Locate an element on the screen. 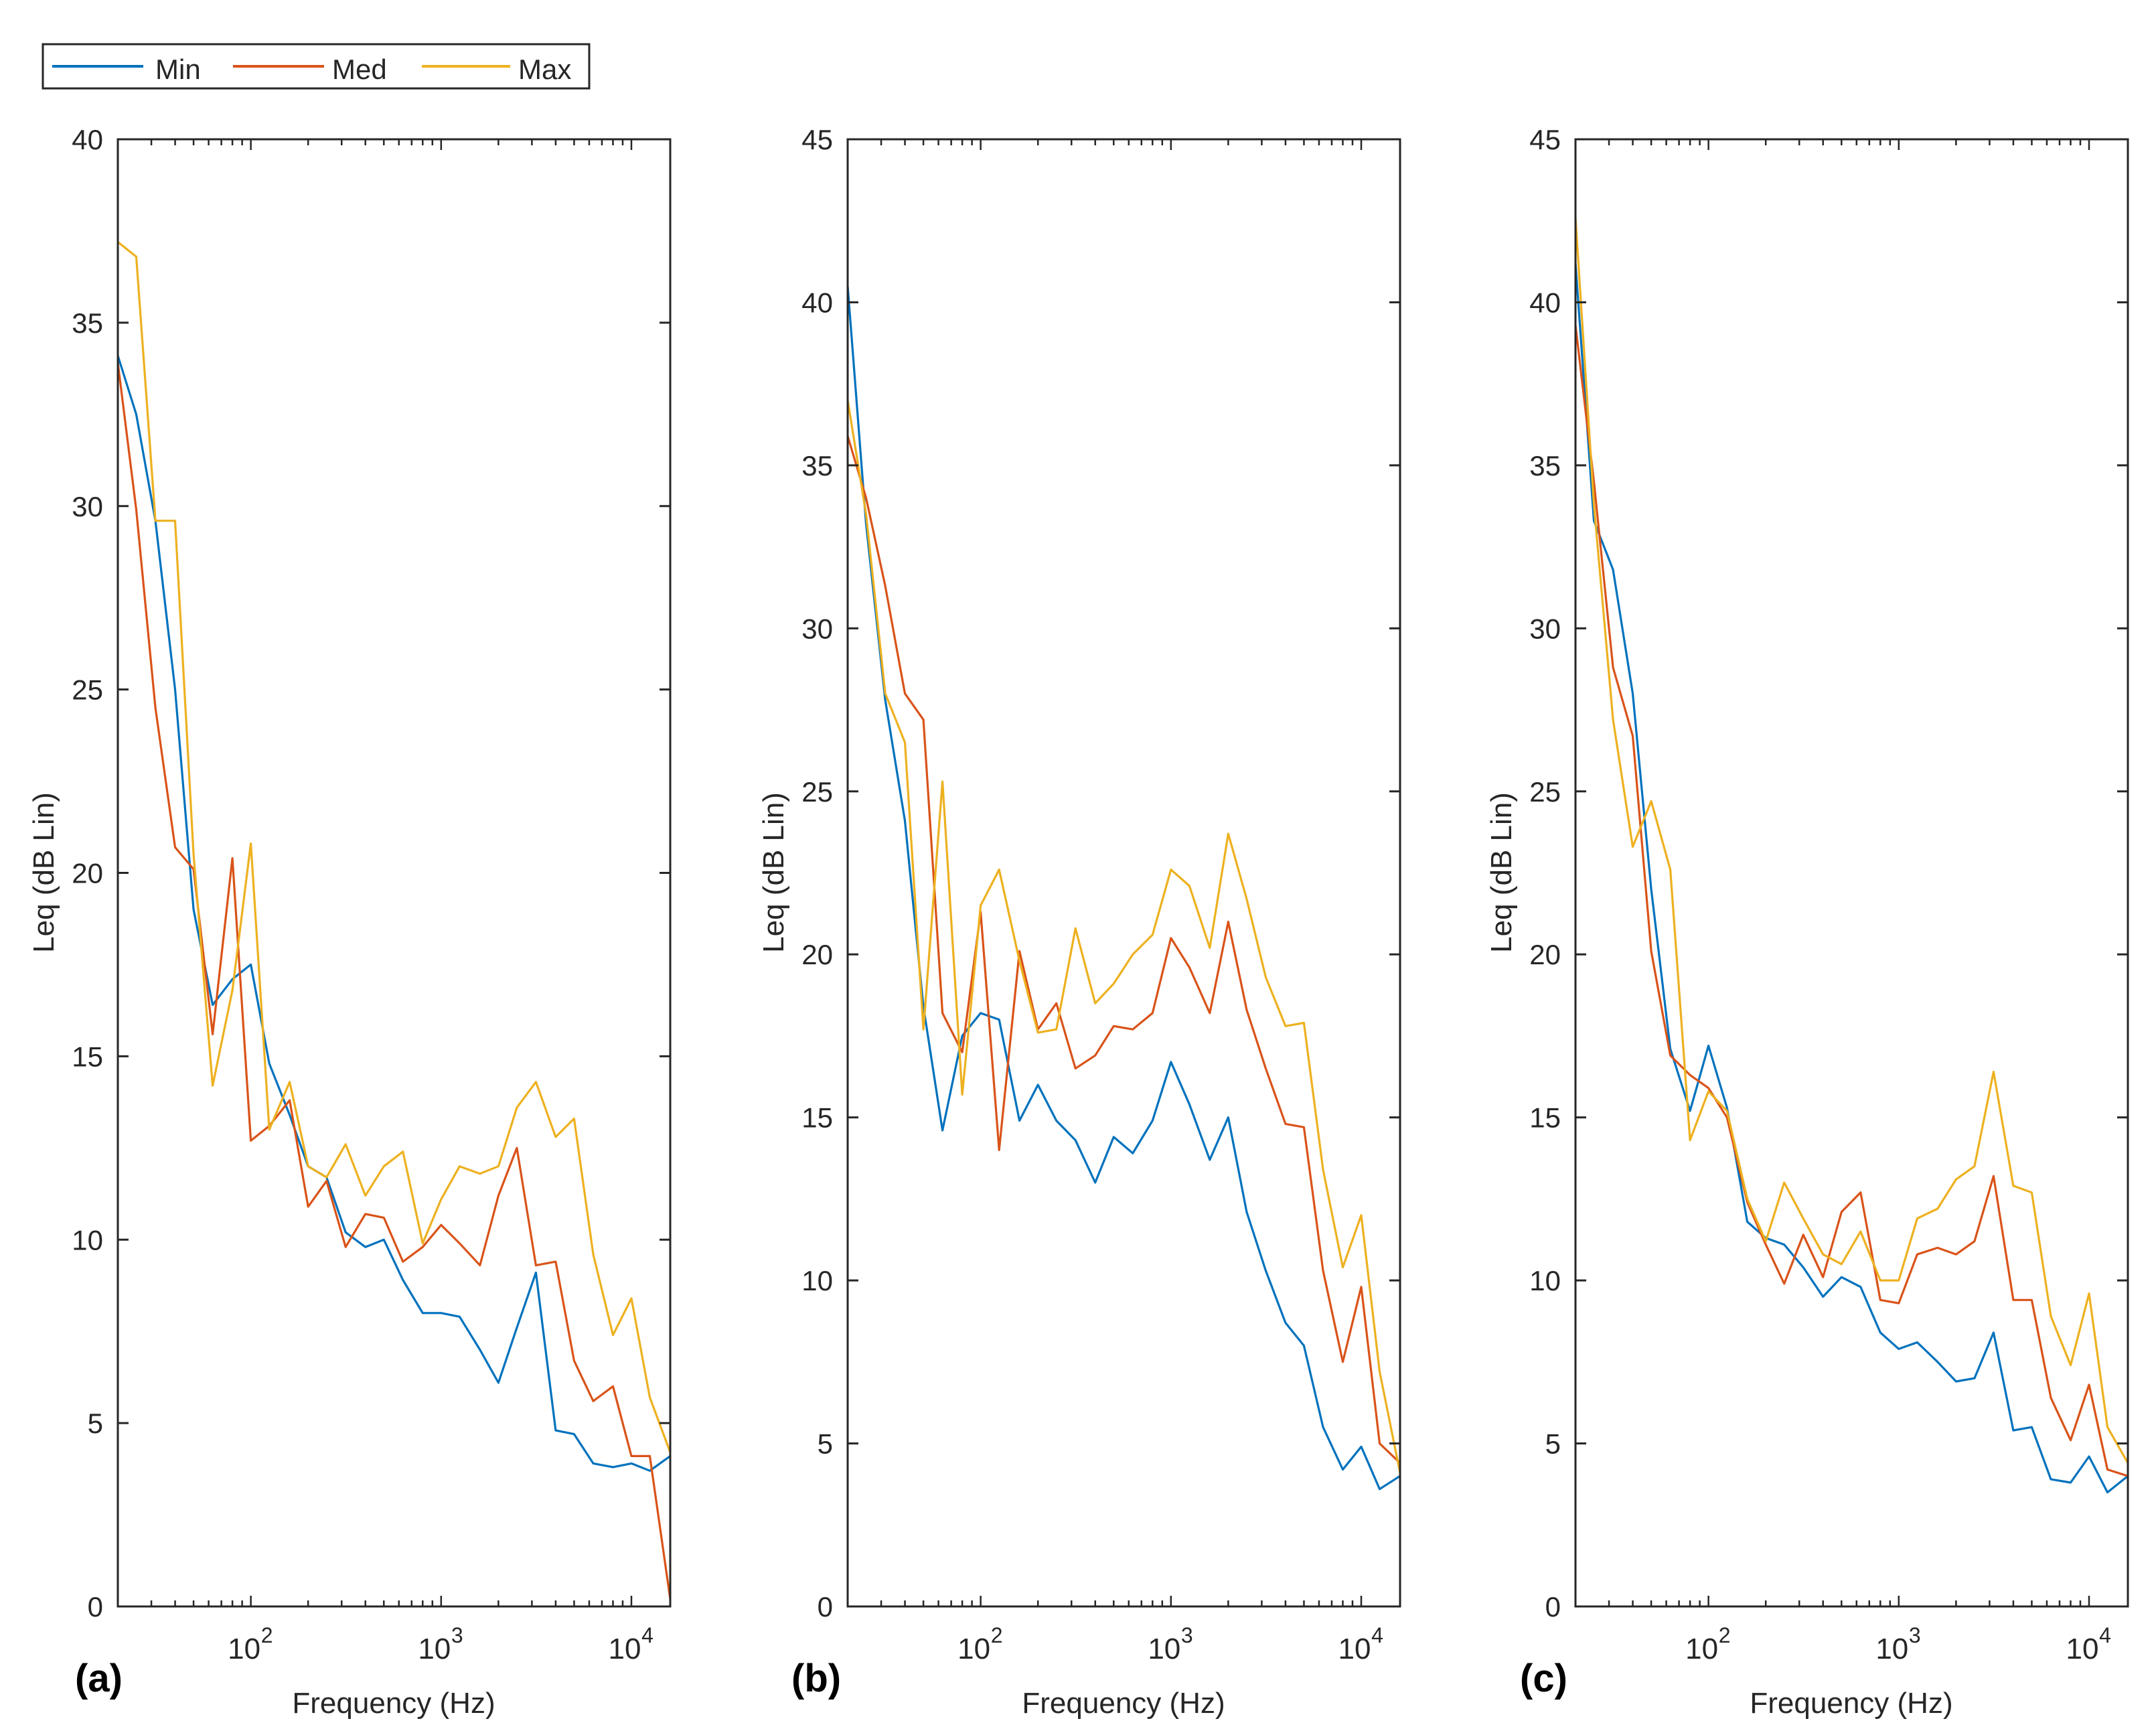 The width and height of the screenshot is (2156, 1727). panel-label-c: (c) is located at coordinates (1543, 1678).